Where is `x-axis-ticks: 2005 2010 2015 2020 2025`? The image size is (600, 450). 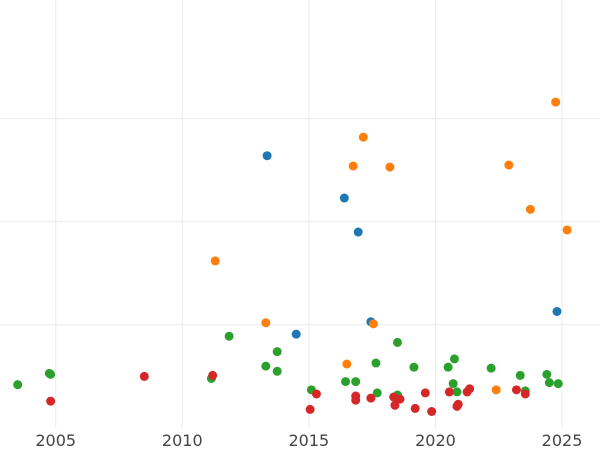 x-axis-ticks: 2005 2010 2015 2020 2025 is located at coordinates (308, 440).